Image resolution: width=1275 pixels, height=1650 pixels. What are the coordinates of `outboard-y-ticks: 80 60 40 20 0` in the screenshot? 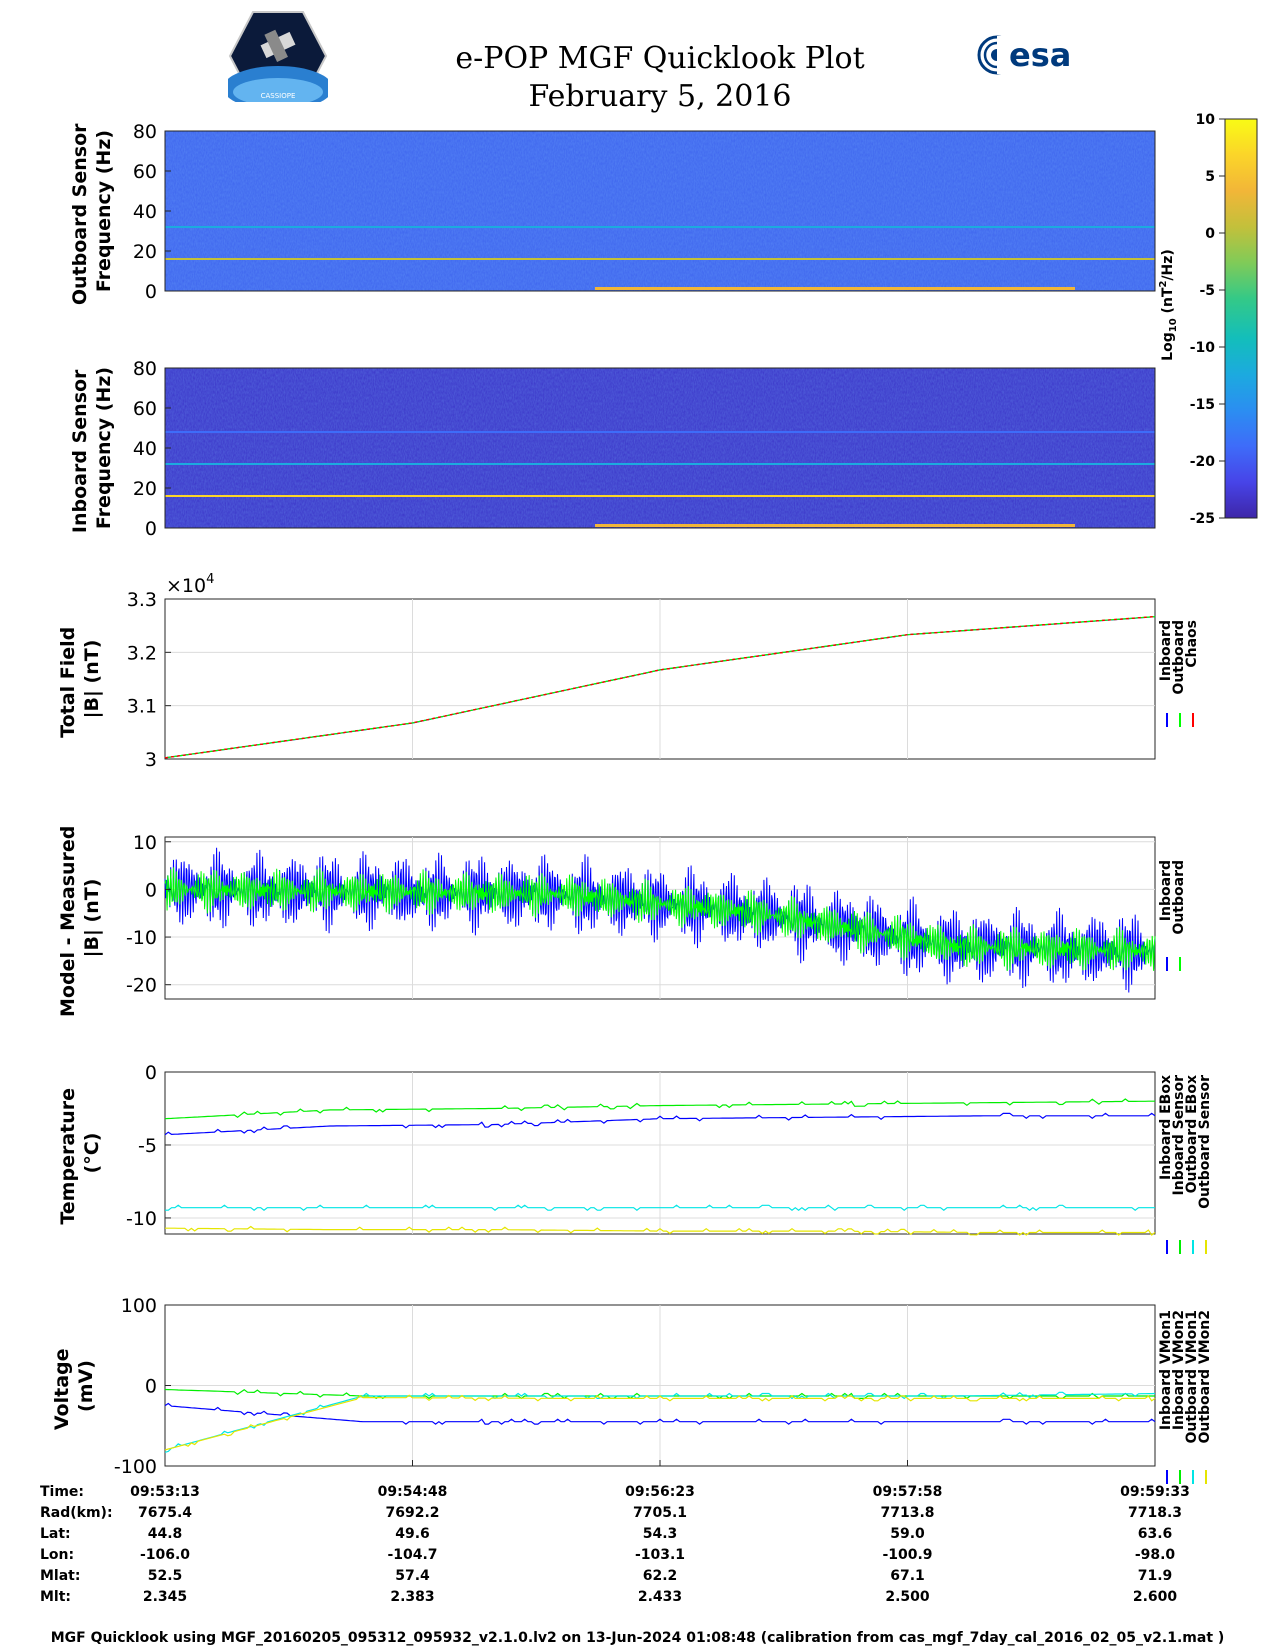 It's located at (152, 212).